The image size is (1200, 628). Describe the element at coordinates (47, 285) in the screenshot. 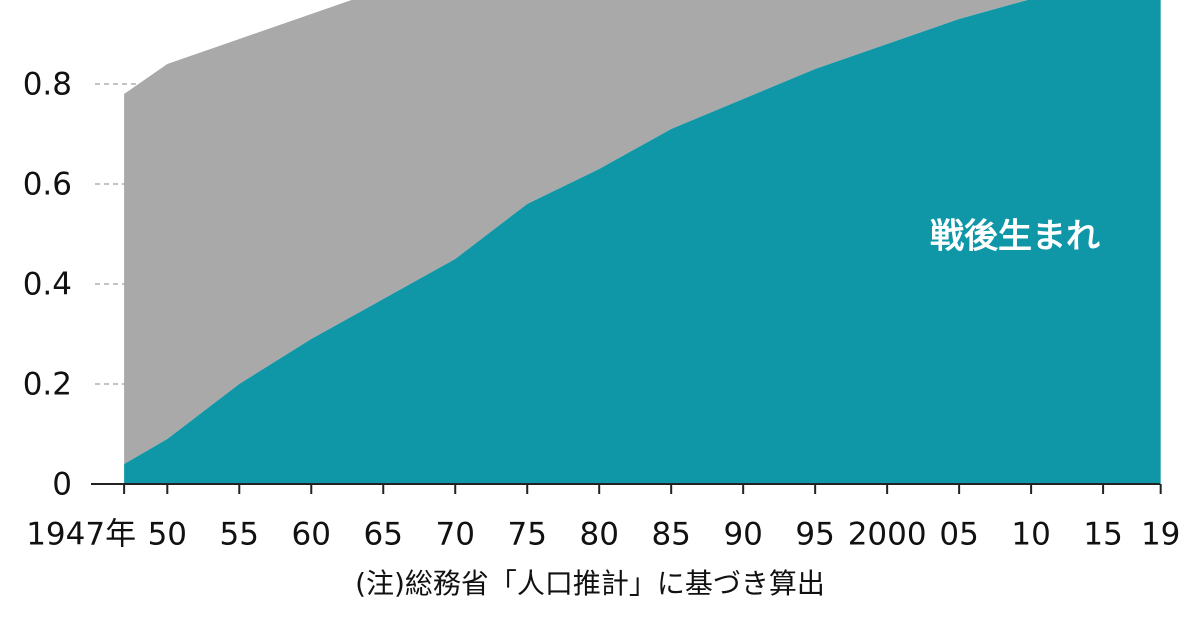

I see `y-tick-label: 0.4` at that location.